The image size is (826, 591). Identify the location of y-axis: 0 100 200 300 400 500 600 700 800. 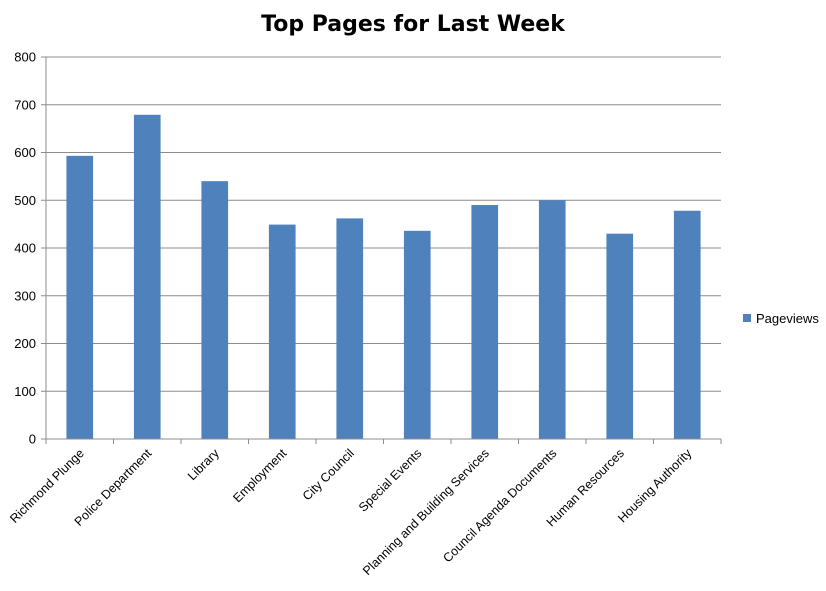
(30, 248).